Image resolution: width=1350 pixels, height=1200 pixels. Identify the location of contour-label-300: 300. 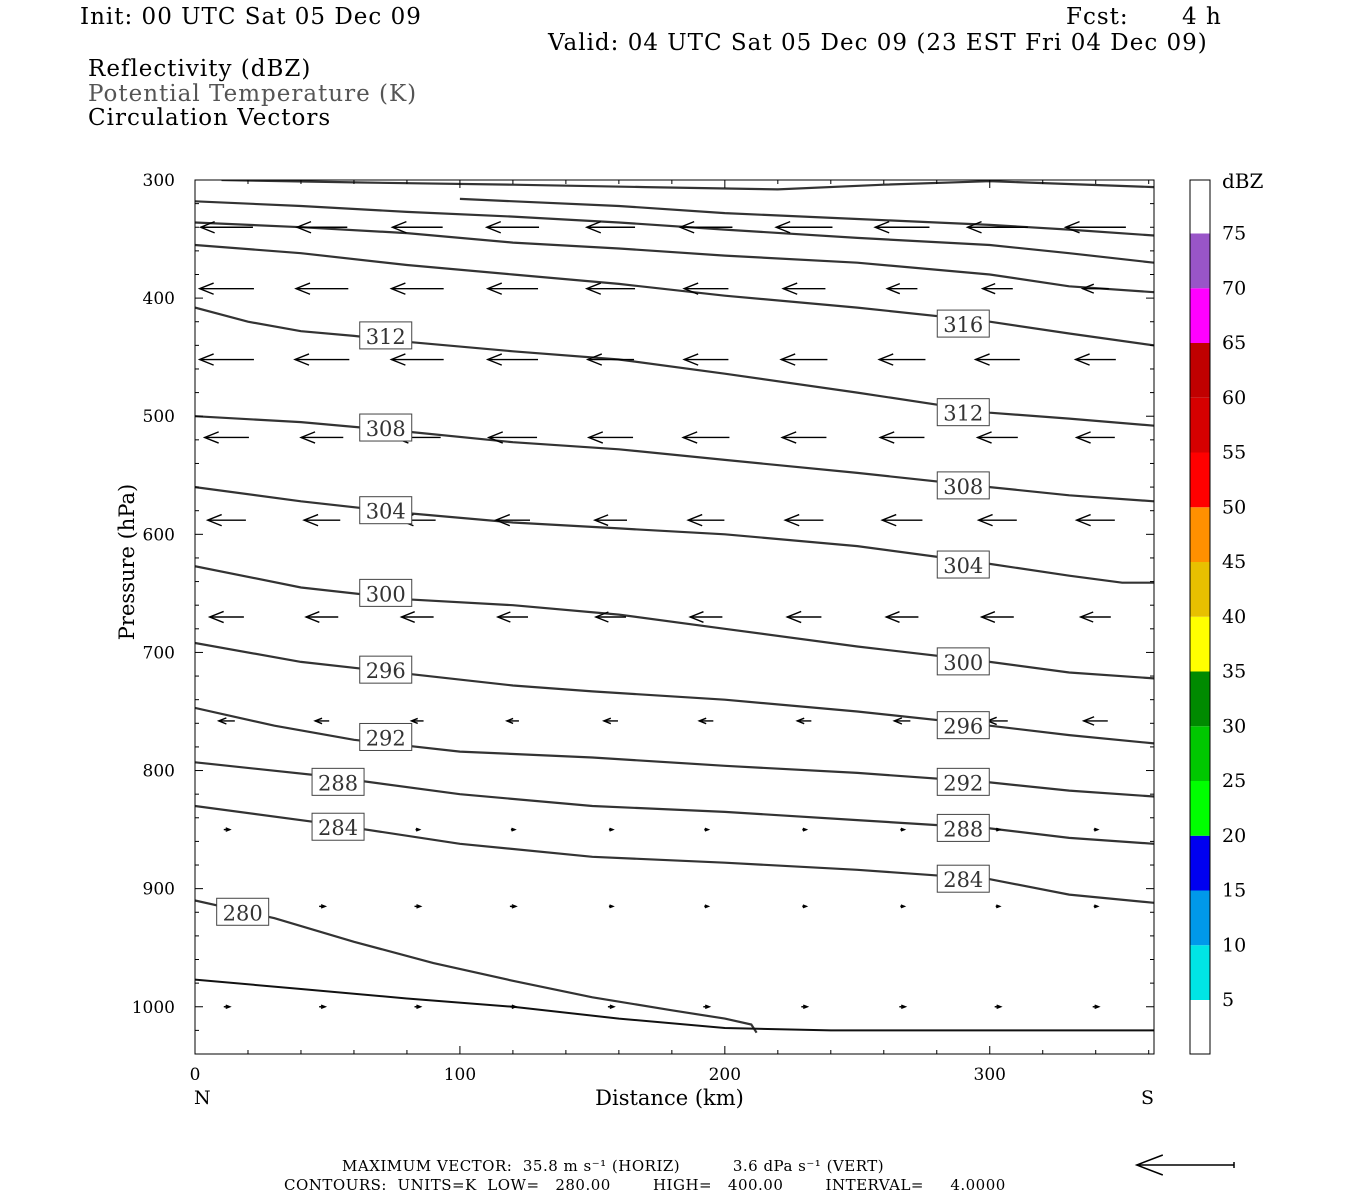
(386, 592).